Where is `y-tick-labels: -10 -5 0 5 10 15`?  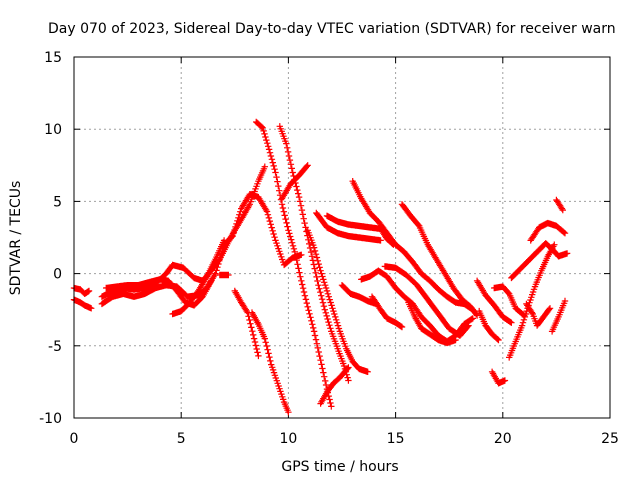
y-tick-labels: -10 -5 0 5 10 15 is located at coordinates (50, 238).